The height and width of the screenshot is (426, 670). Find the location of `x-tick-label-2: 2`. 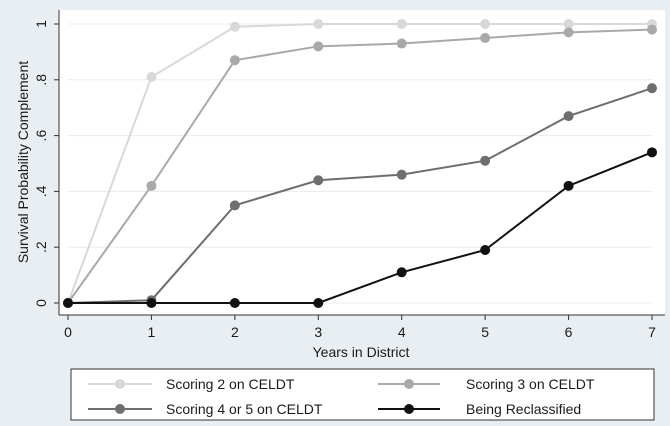

x-tick-label-2: 2 is located at coordinates (235, 332).